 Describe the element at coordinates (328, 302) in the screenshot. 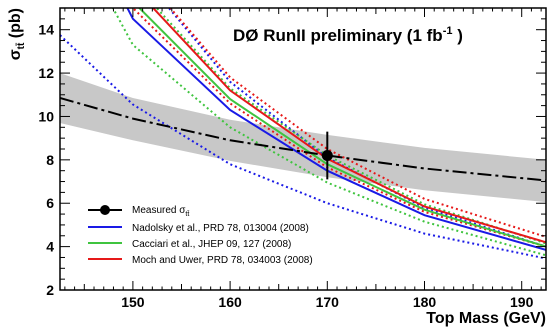

I see `x-tick-label: 170` at that location.